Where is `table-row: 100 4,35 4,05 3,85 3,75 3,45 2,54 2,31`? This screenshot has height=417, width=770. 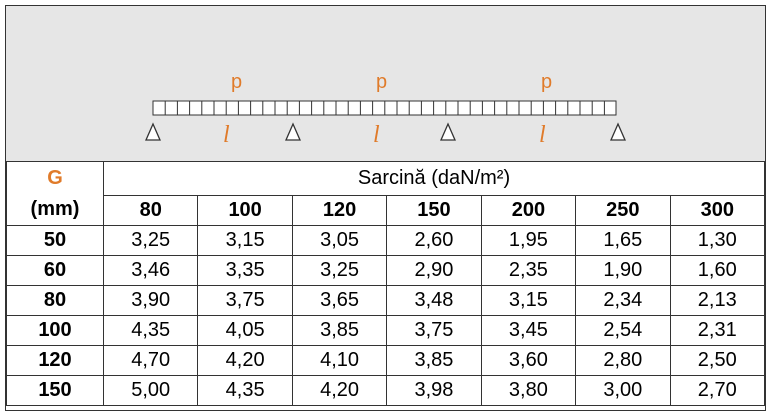
table-row: 100 4,35 4,05 3,85 3,75 3,45 2,54 2,31 is located at coordinates (386, 330).